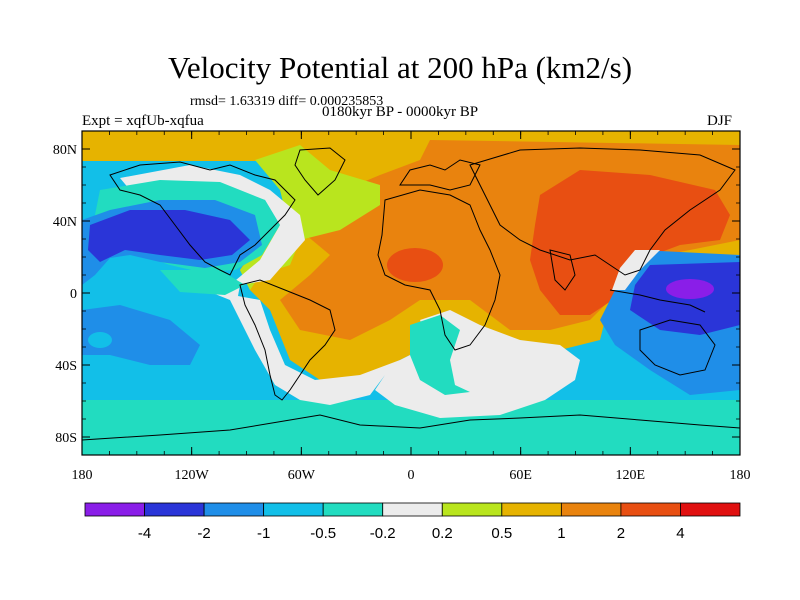 The width and height of the screenshot is (800, 600). What do you see at coordinates (66, 438) in the screenshot?
I see `lat-label: 80S` at bounding box center [66, 438].